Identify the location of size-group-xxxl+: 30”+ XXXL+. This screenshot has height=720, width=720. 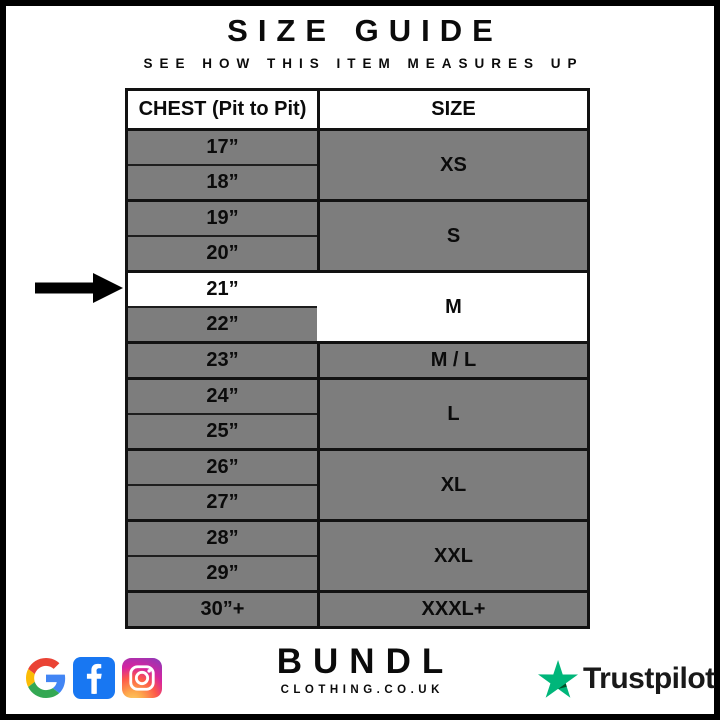
(357, 608).